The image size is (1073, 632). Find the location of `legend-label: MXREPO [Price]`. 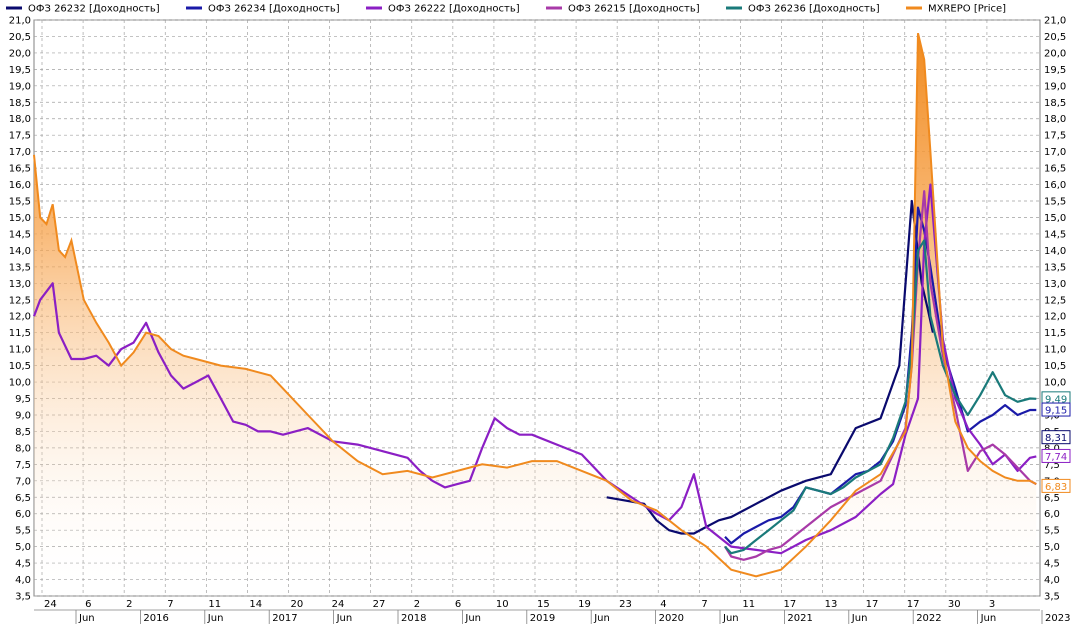

legend-label: MXREPO [Price] is located at coordinates (967, 9).